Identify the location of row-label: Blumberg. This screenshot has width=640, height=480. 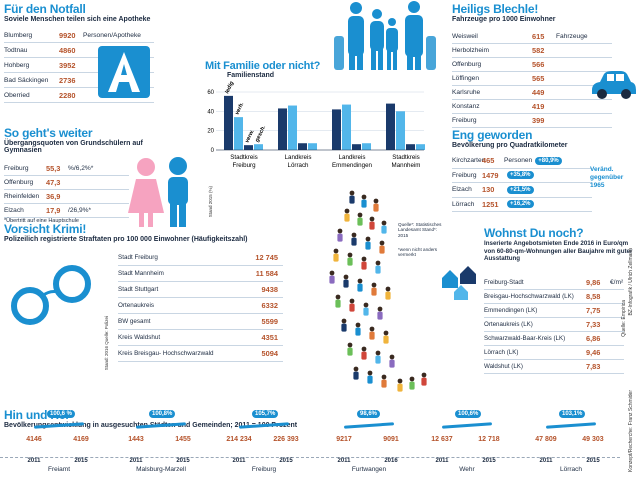
(18, 35).